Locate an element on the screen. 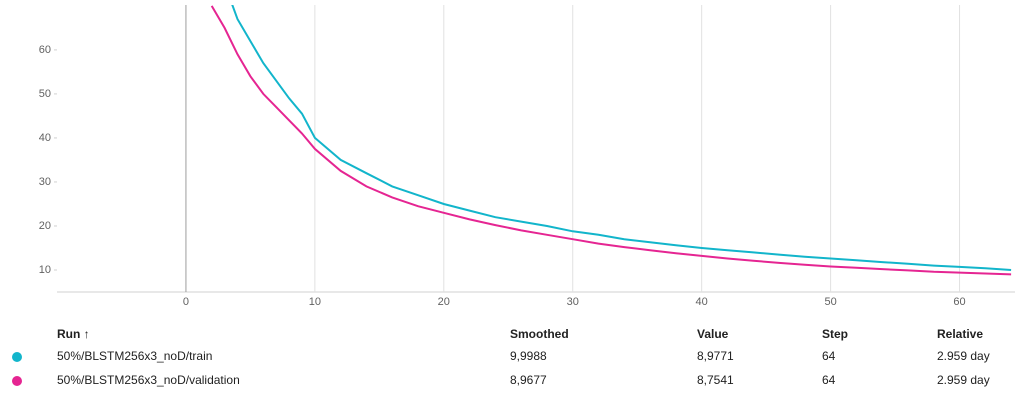 The width and height of the screenshot is (1017, 400). y-tick-label: 40 is located at coordinates (45, 138).